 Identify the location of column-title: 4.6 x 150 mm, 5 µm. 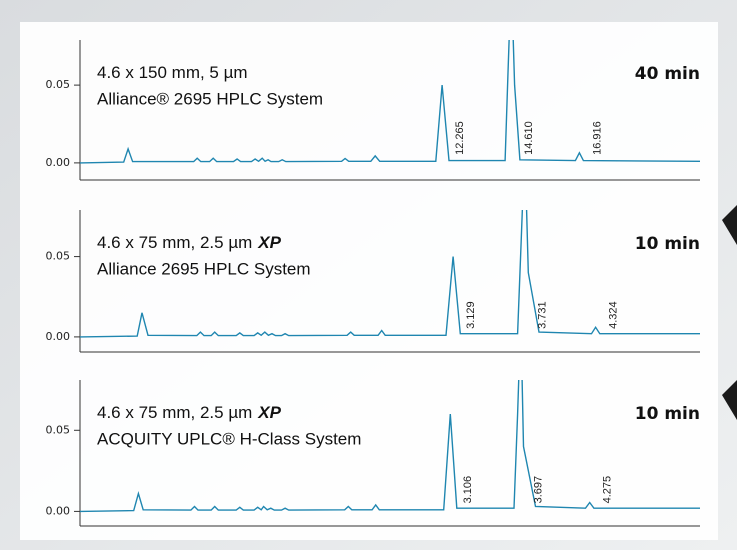
(172, 72).